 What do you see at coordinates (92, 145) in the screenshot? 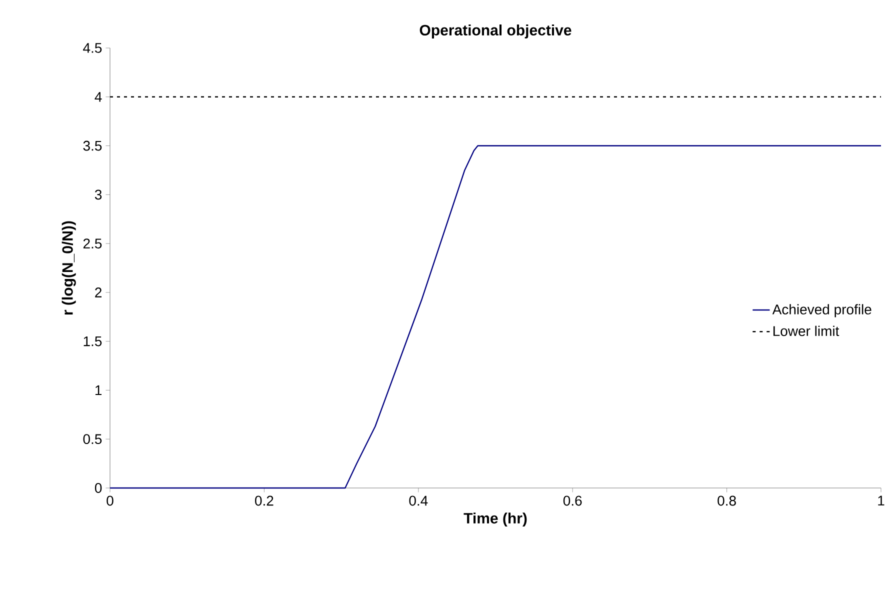
I see `y-tick-label: 3.5` at bounding box center [92, 145].